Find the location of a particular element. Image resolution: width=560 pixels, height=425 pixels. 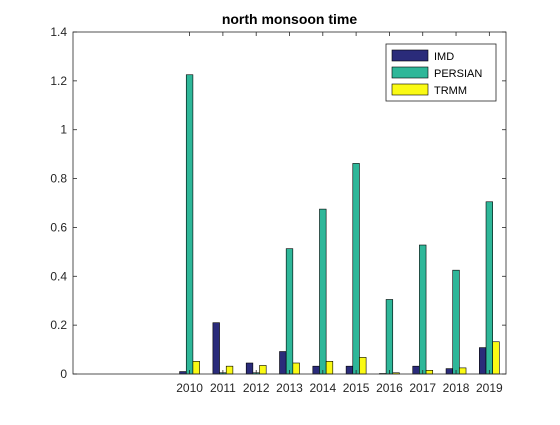

legend-label-imd: IMD is located at coordinates (444, 57).